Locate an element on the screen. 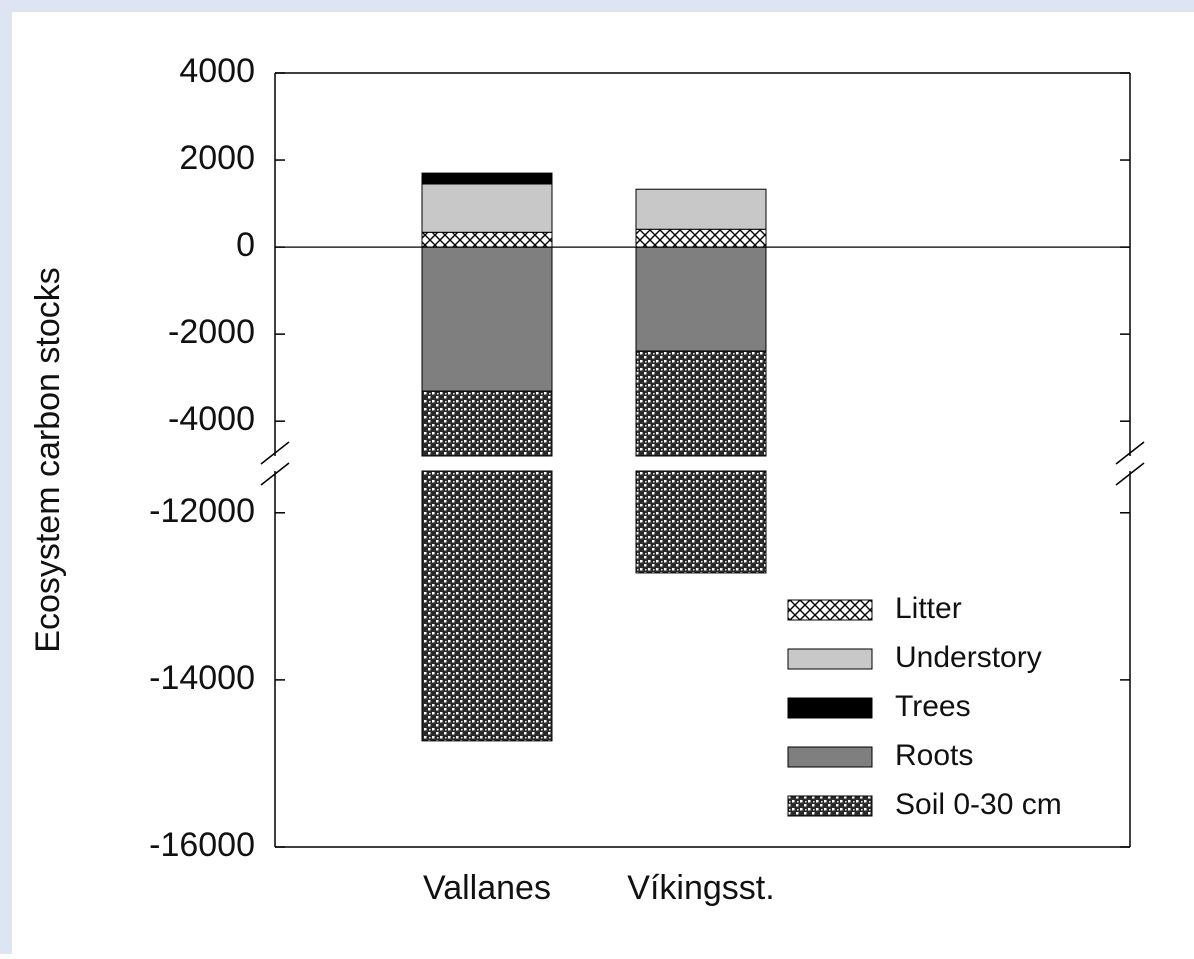  y-axis-label: Ecosystem carbon stocks is located at coordinates (48, 459).